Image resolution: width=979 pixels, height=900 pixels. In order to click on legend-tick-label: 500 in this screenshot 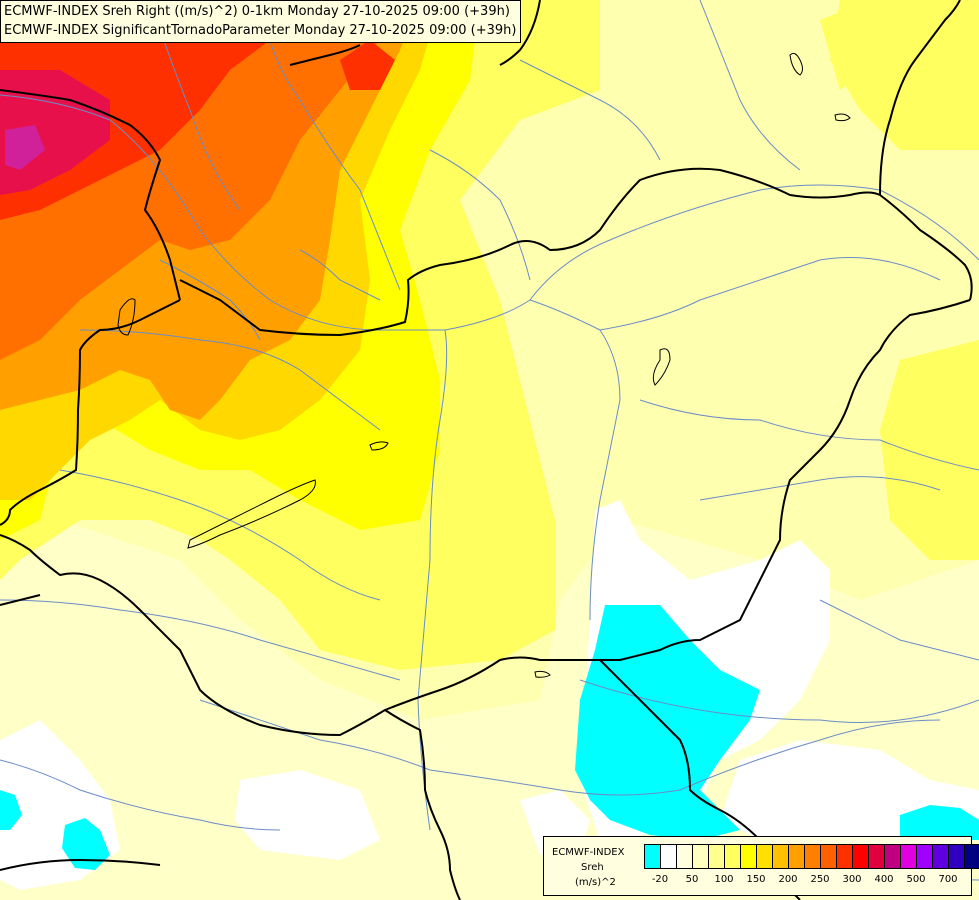, I will do `click(916, 879)`.